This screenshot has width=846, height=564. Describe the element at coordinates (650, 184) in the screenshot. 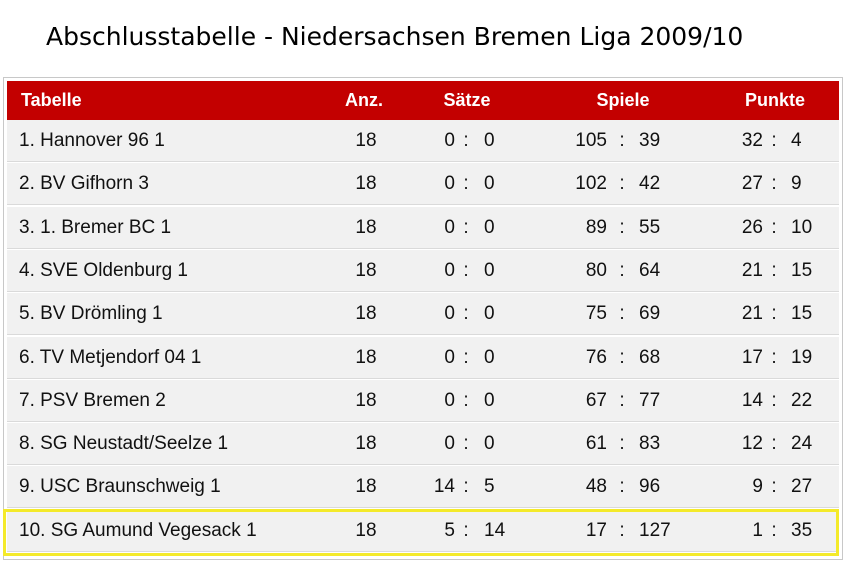

I see `games-against: 42` at that location.